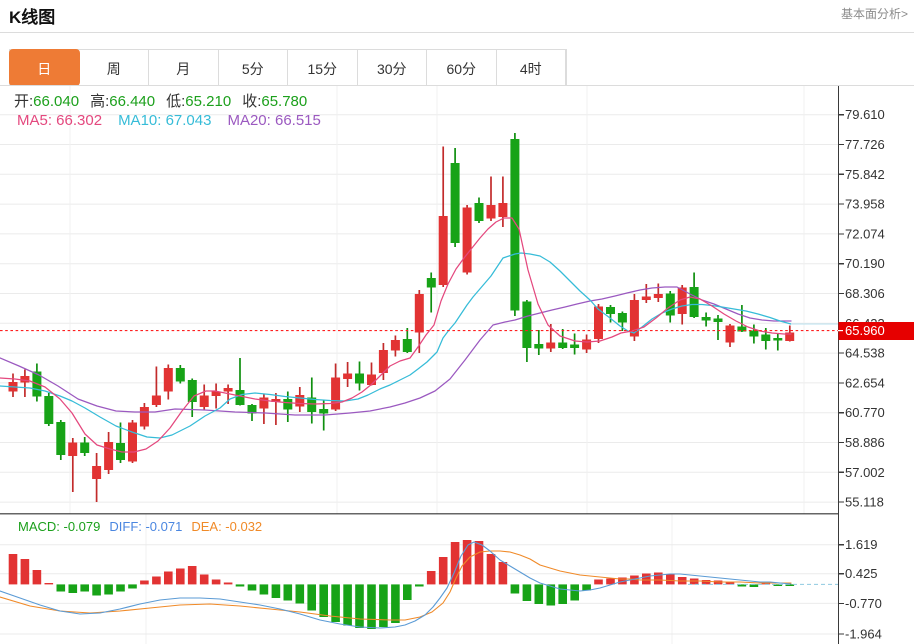 This screenshot has width=914, height=644. What do you see at coordinates (865, 233) in the screenshot?
I see `svg-text: 72.074` at bounding box center [865, 233].